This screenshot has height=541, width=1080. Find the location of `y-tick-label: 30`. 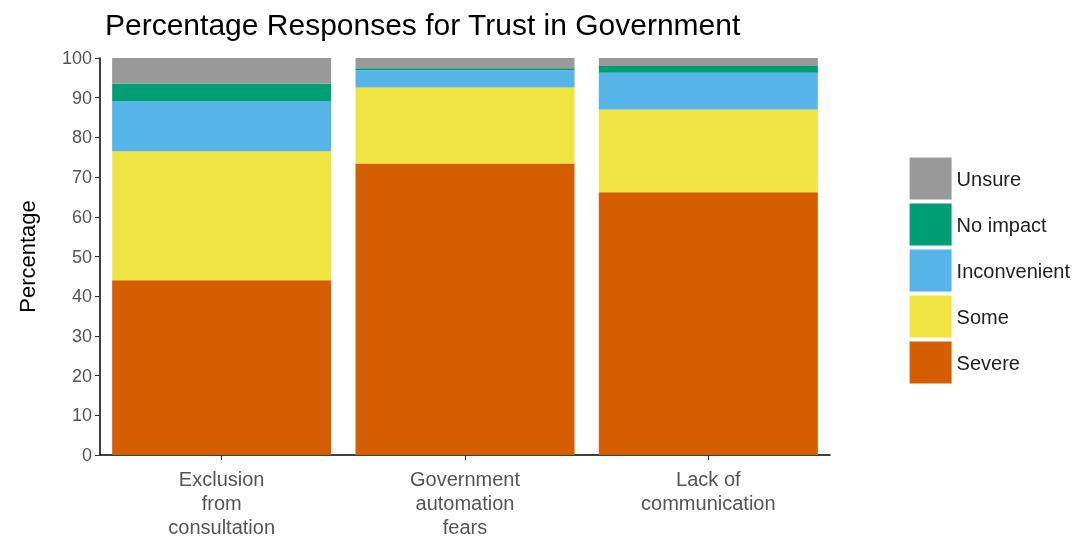

y-tick-label: 30 is located at coordinates (81, 335).